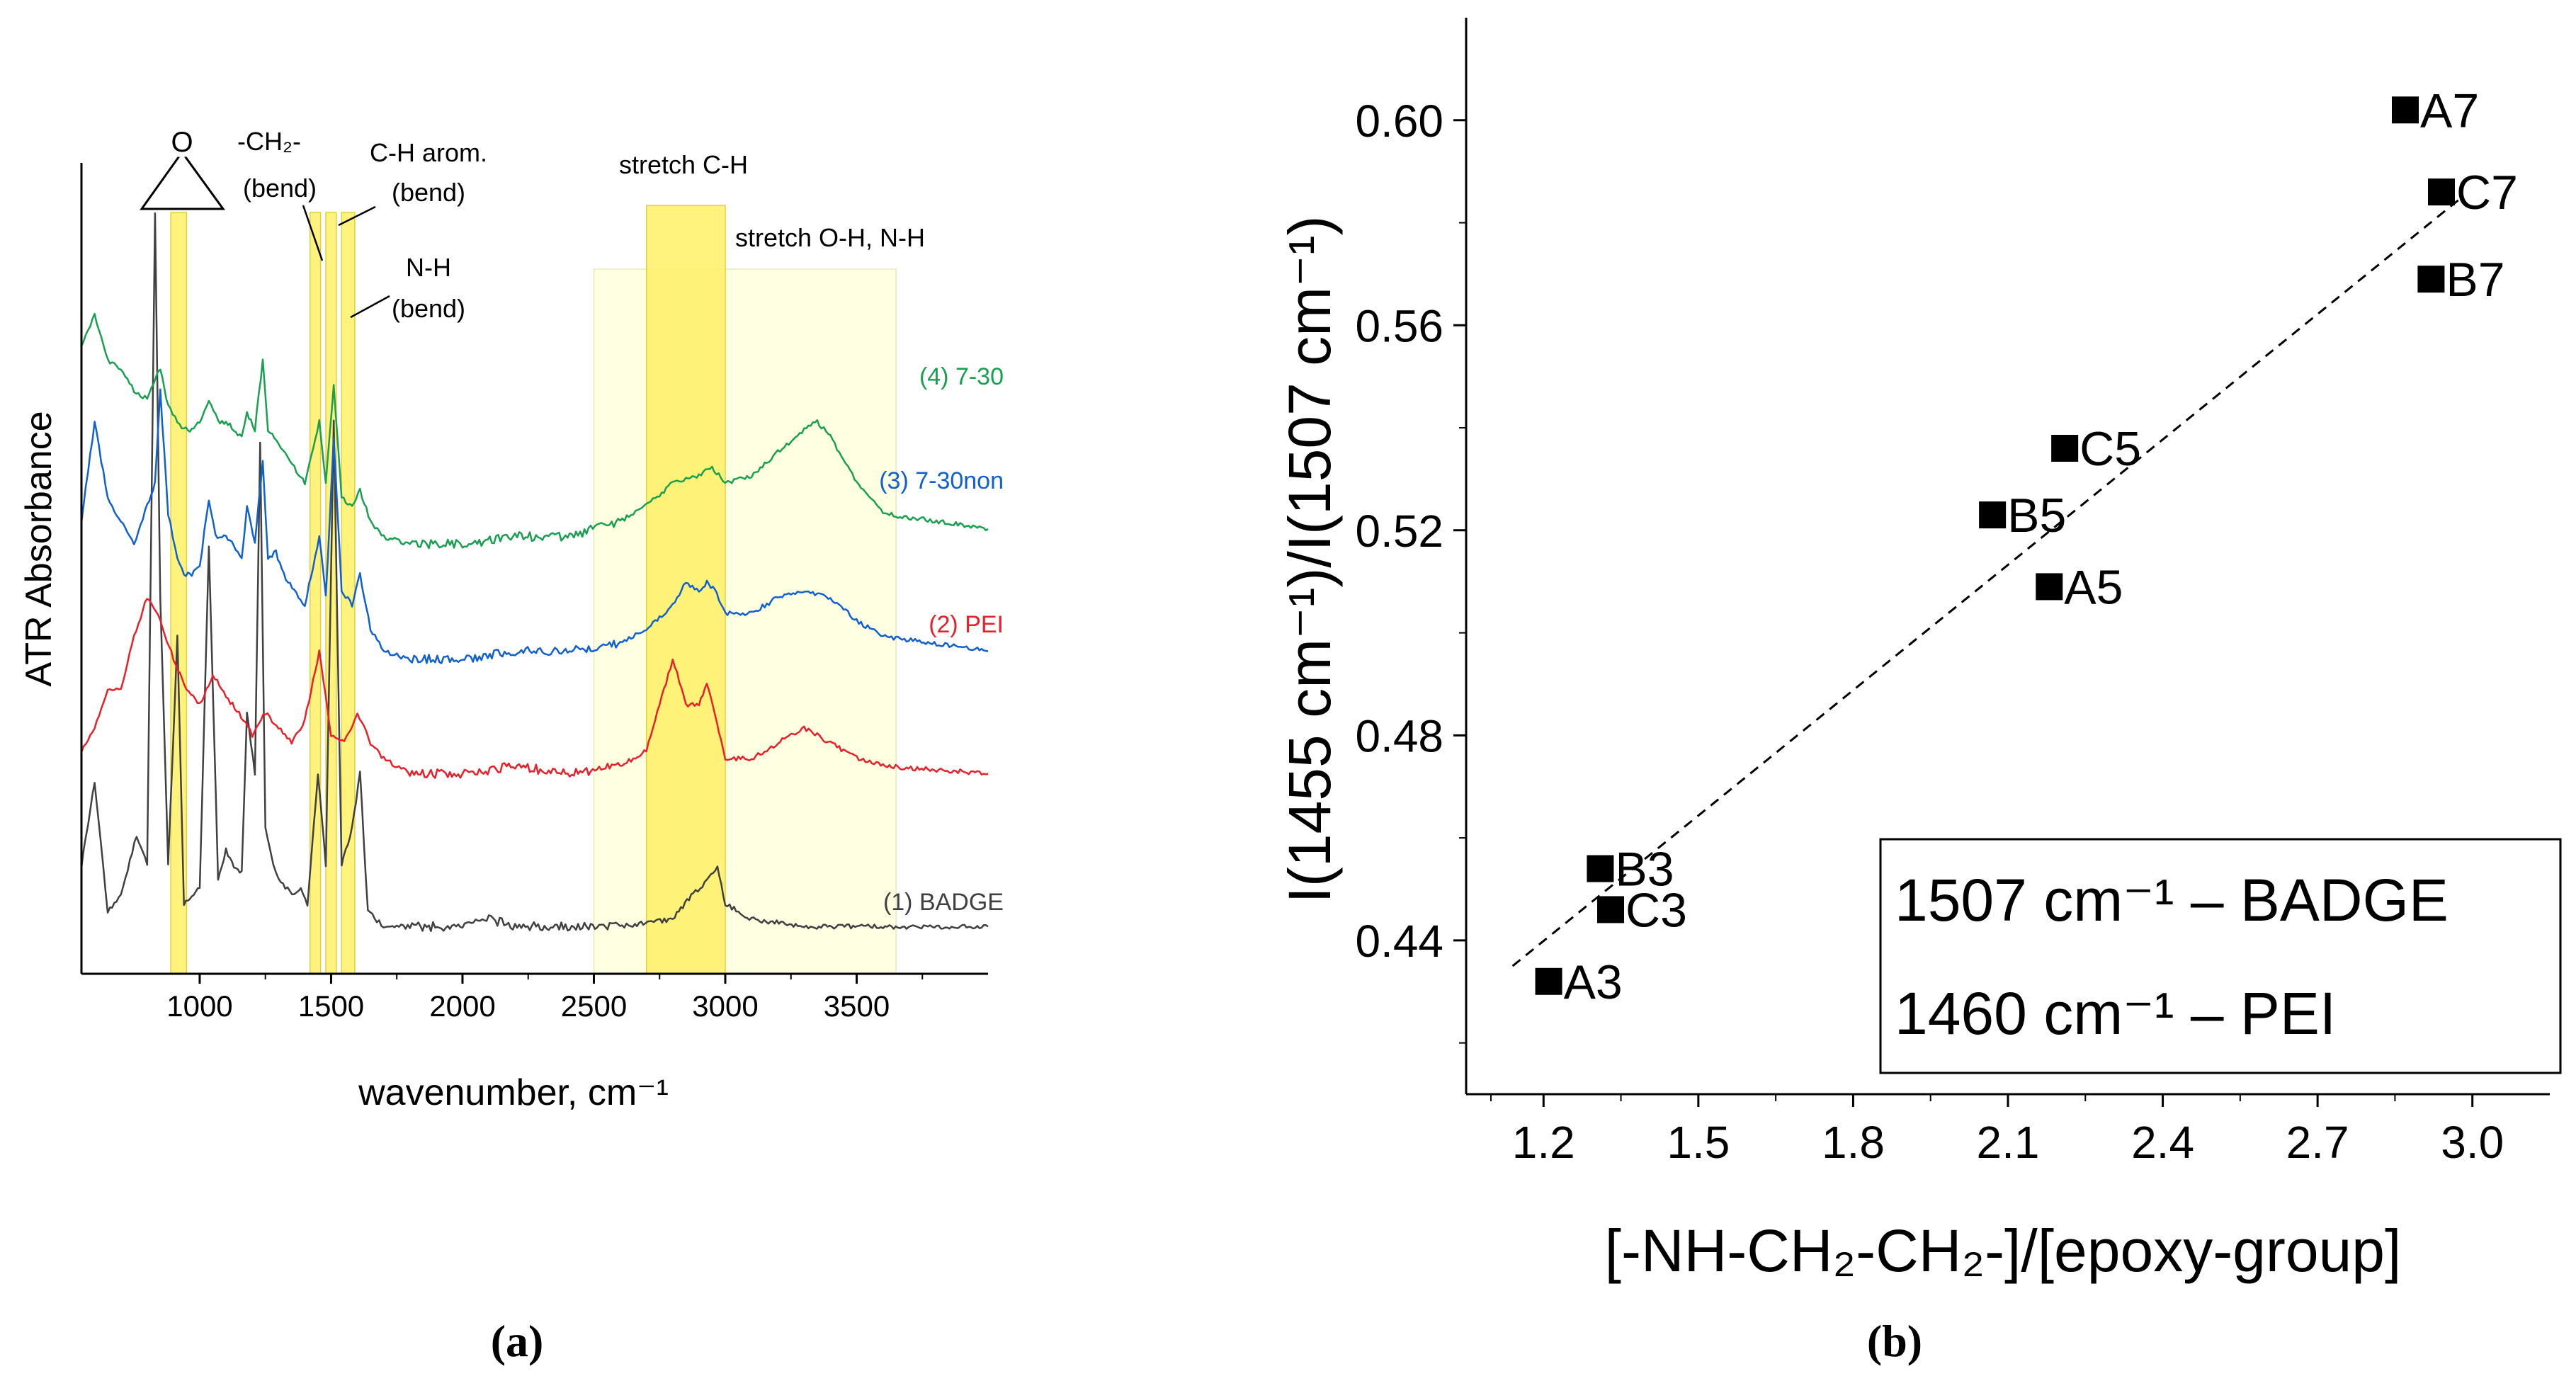 This screenshot has width=2576, height=1381. I want to click on x-tick-label: 2000, so click(462, 1006).